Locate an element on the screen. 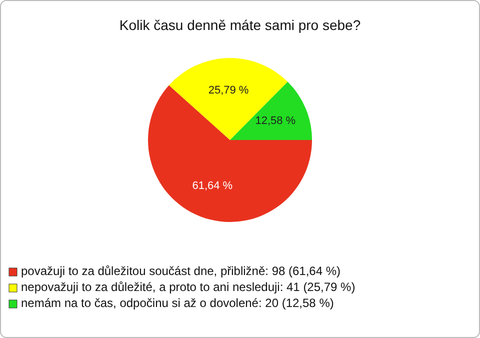 The image size is (480, 338). data-label: 25,79 % is located at coordinates (228, 90).